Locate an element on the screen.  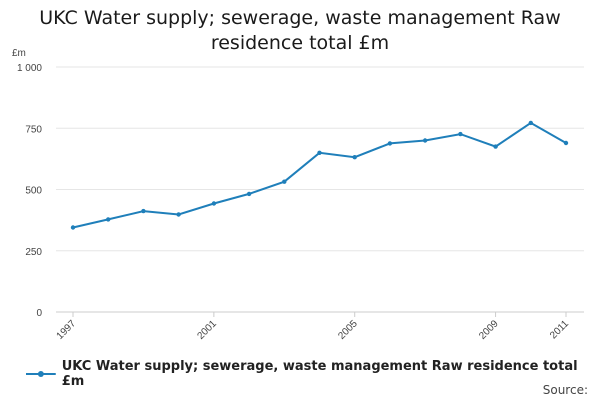
y-tick-label: 500 is located at coordinates (33, 191).